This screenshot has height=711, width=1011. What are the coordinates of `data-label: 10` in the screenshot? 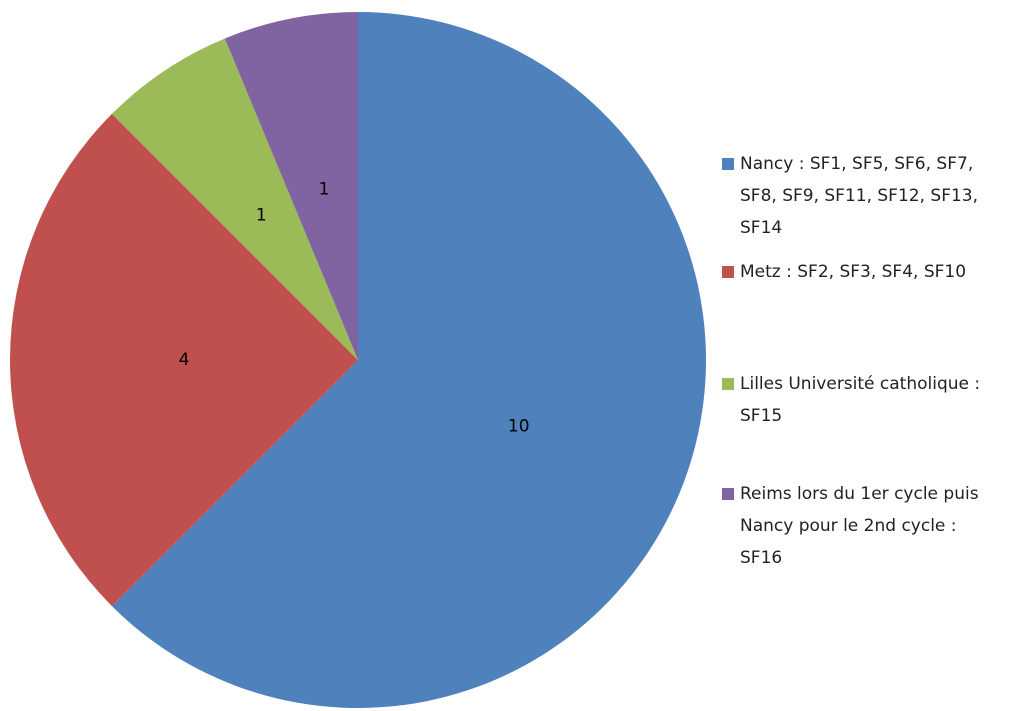 It's located at (519, 427).